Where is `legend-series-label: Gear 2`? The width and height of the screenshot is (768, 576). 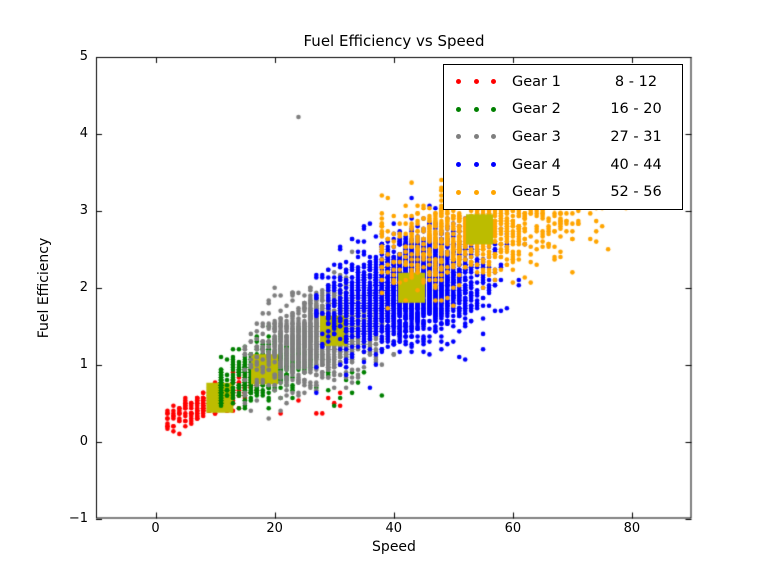
legend-series-label: Gear 2 is located at coordinates (536, 109).